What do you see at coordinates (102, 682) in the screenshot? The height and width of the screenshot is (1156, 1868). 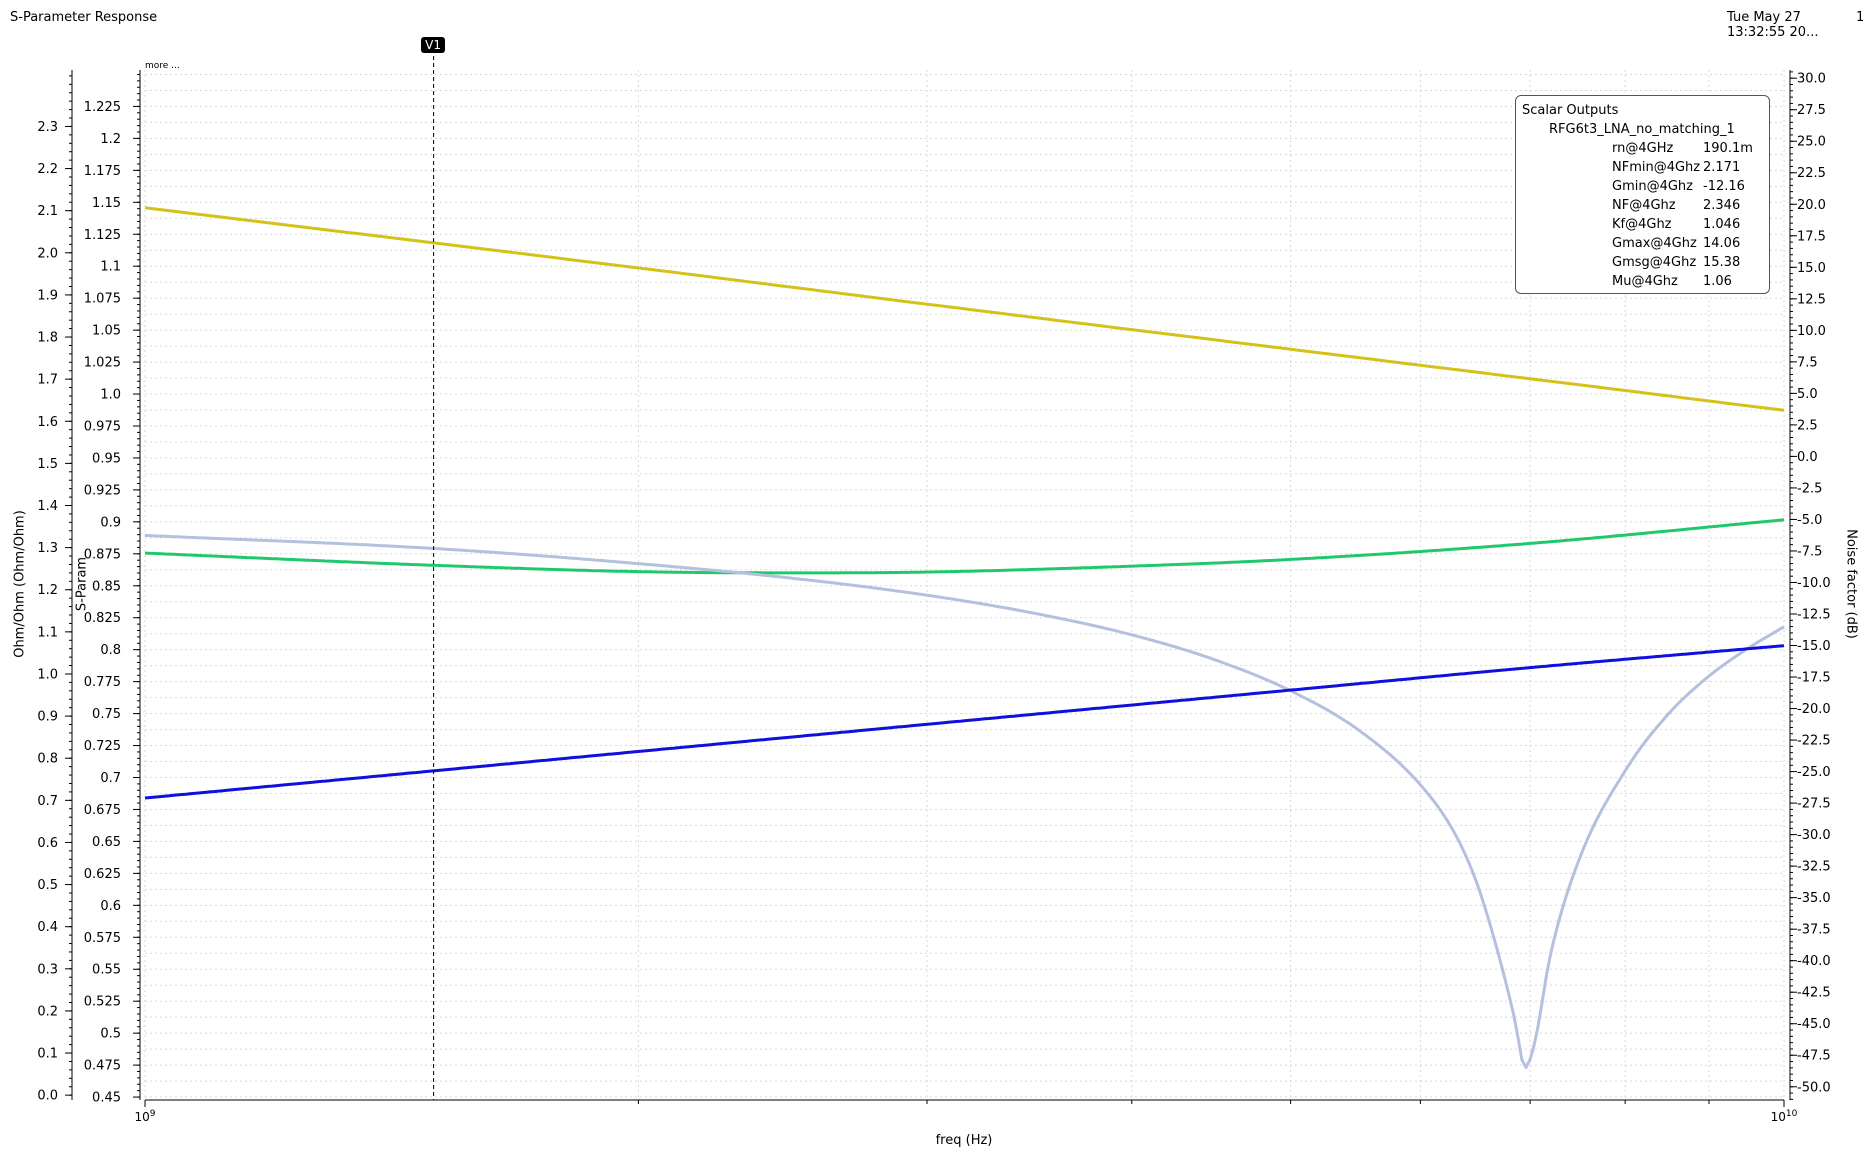 I see `y-sparam-tick-label: 0.775` at bounding box center [102, 682].